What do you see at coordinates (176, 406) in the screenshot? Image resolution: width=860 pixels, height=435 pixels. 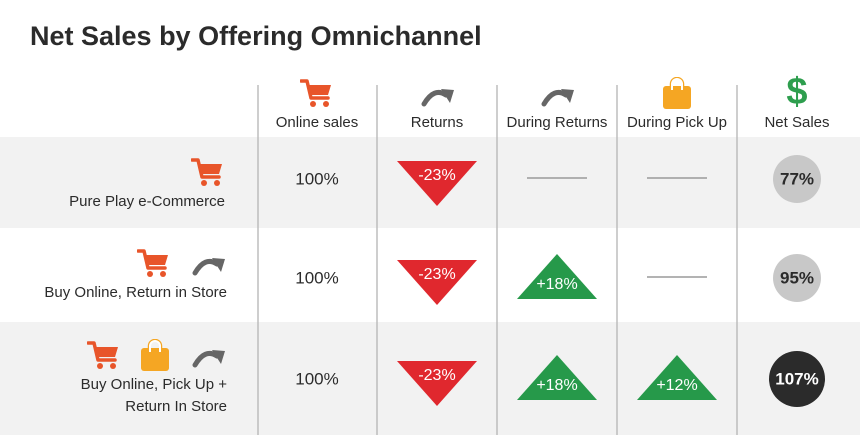 I see `row-label: Return In Store` at bounding box center [176, 406].